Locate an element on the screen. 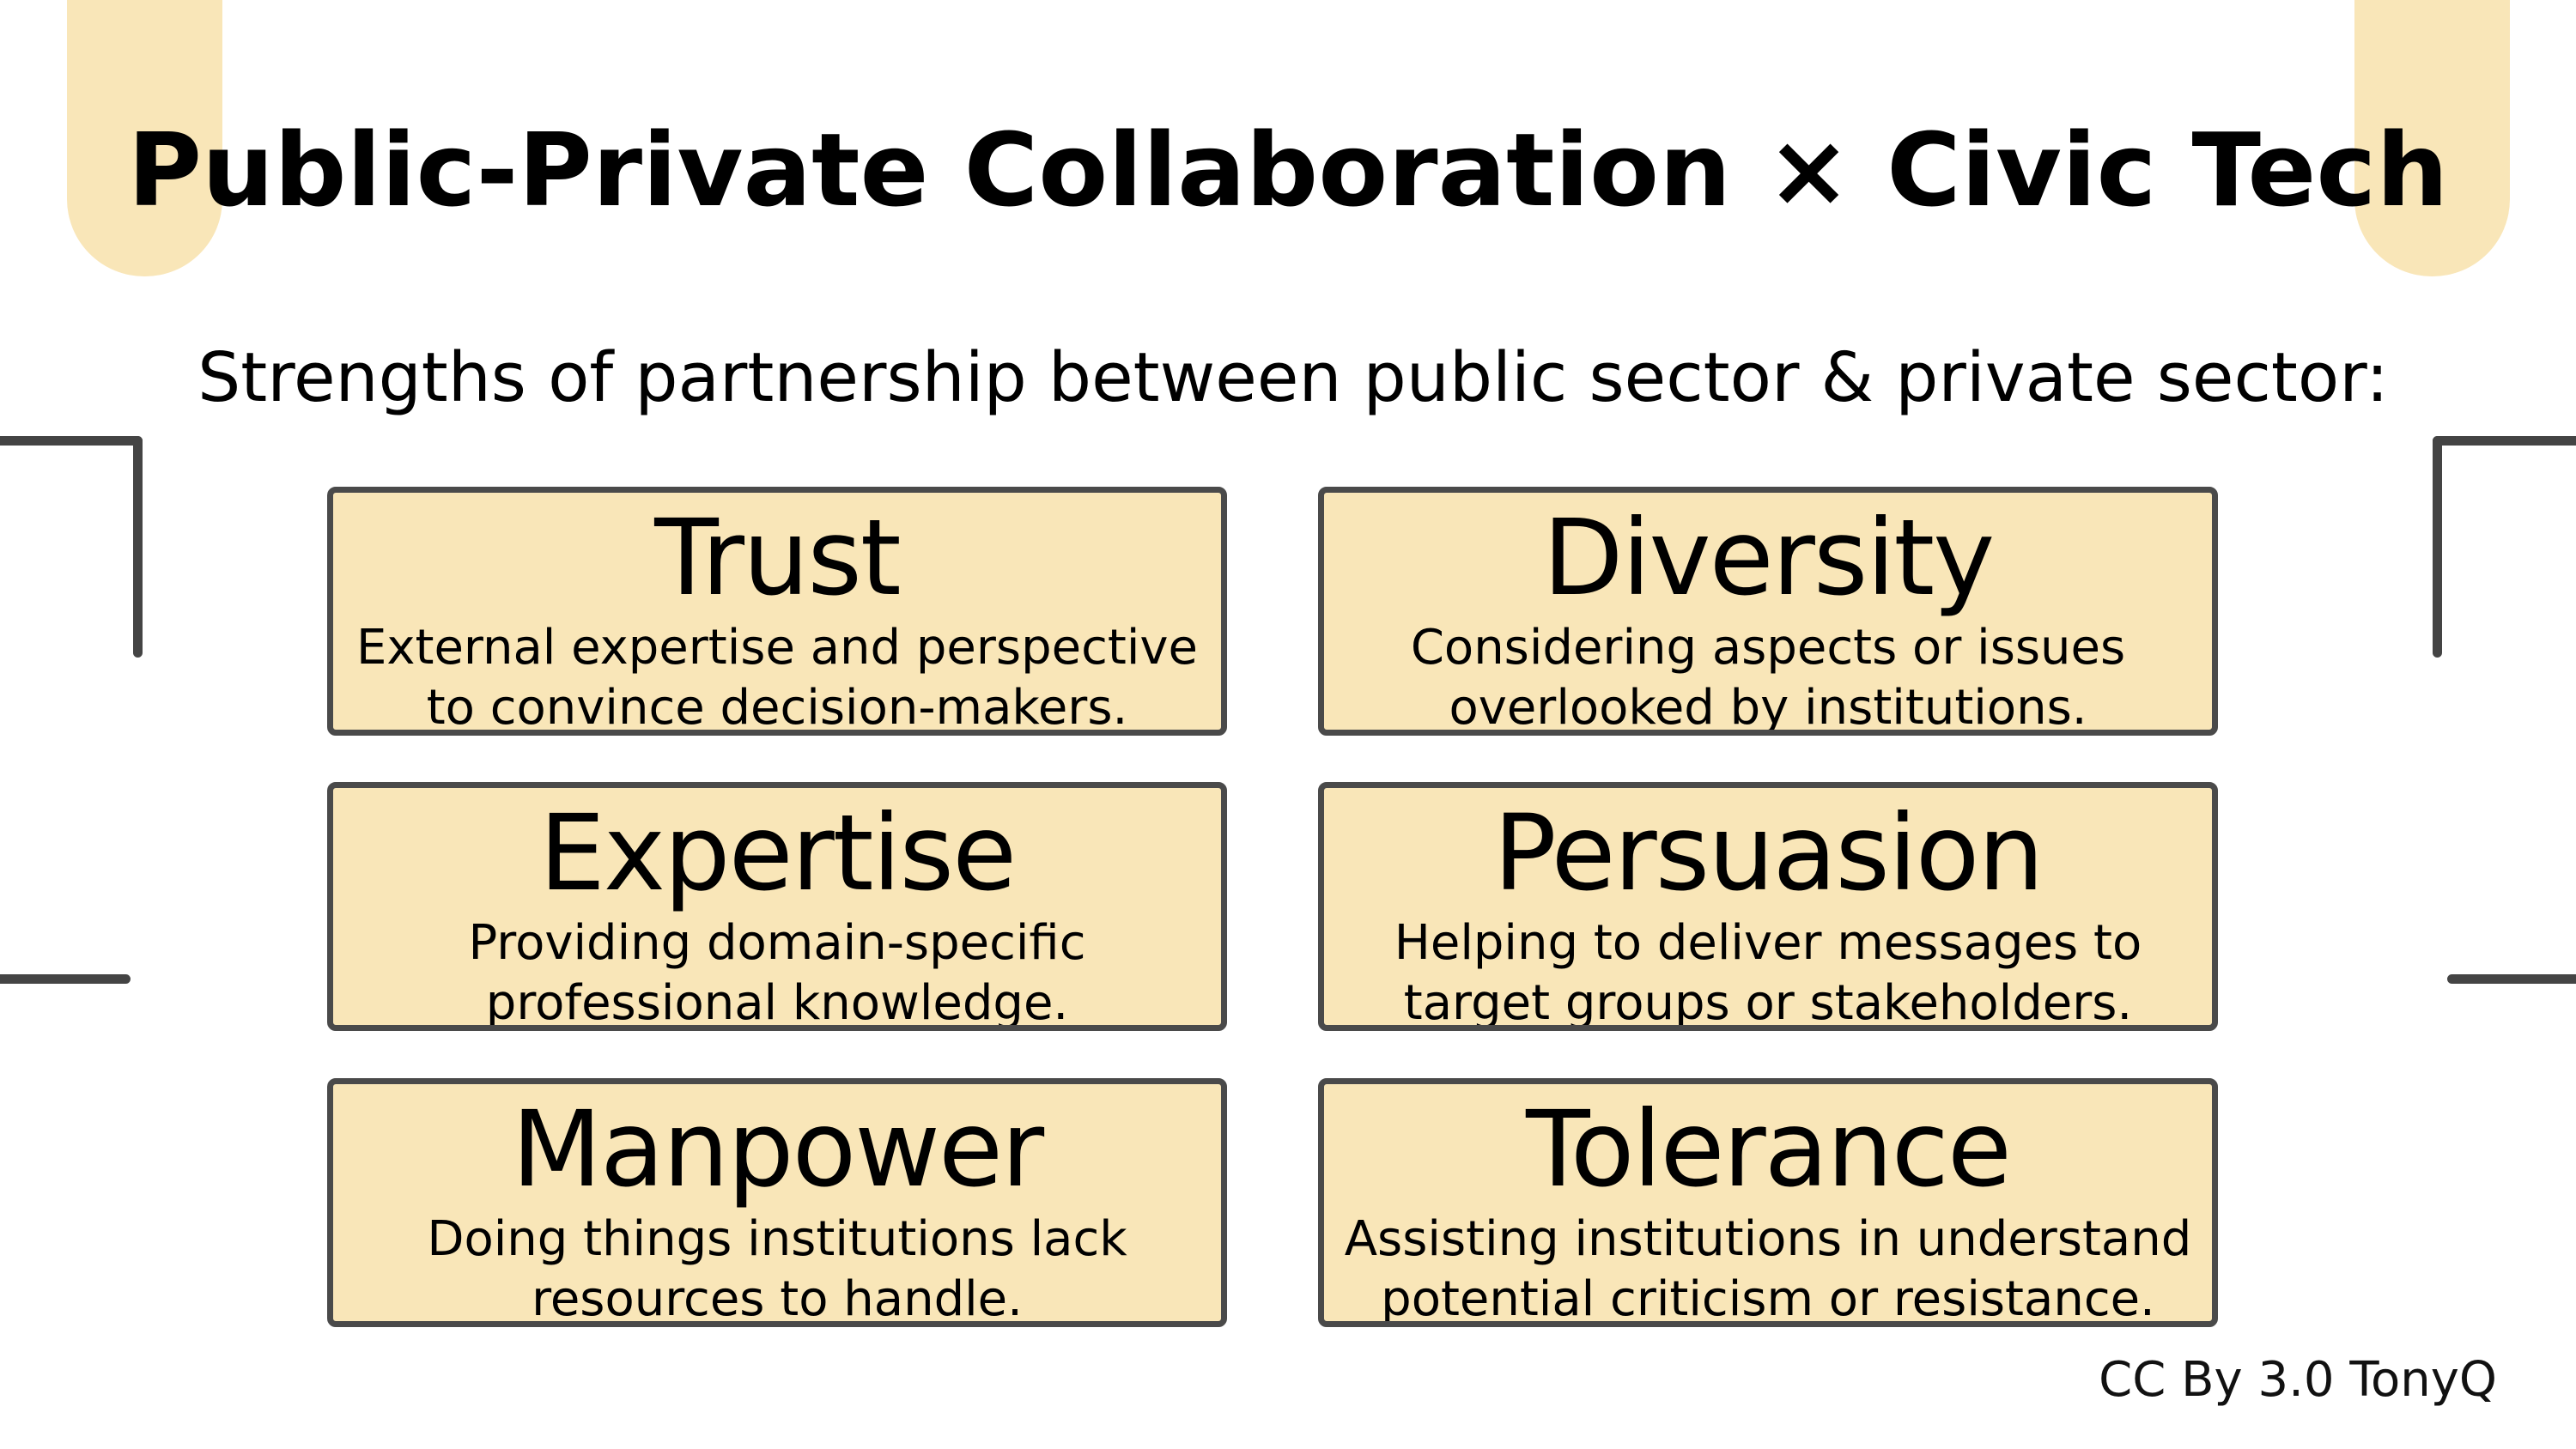  decorative-tab-right is located at coordinates (2432, 138).